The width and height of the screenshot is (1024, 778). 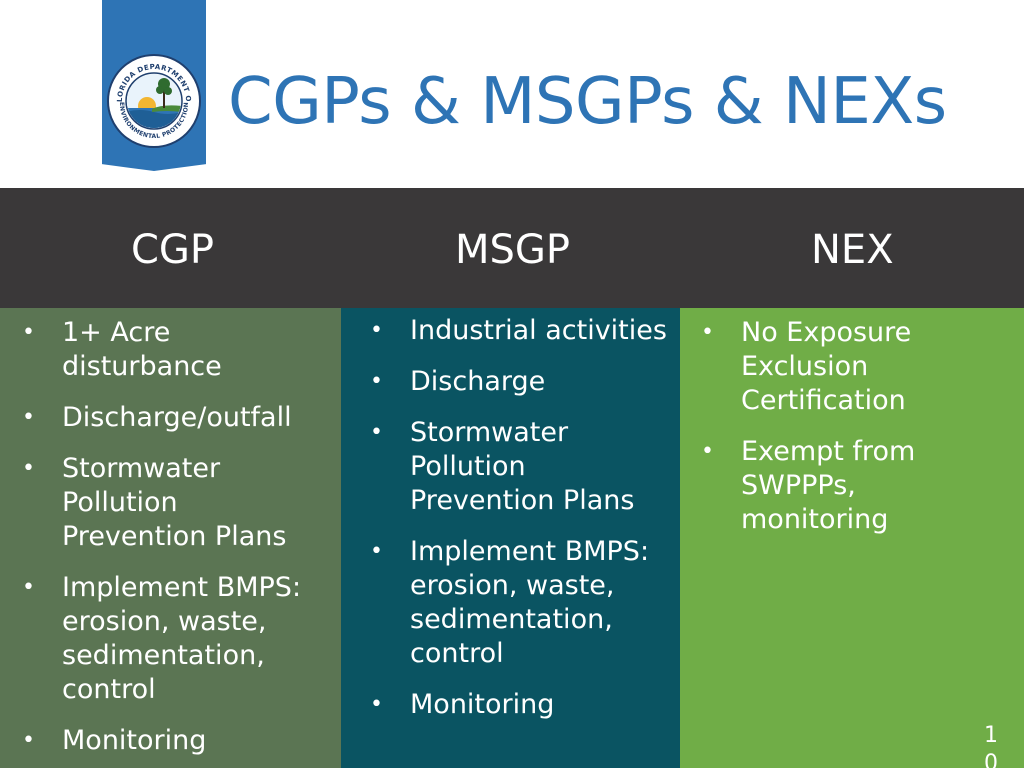 What do you see at coordinates (806, 366) in the screenshot?
I see `list-item: • No Exposure Exclusion Certification` at bounding box center [806, 366].